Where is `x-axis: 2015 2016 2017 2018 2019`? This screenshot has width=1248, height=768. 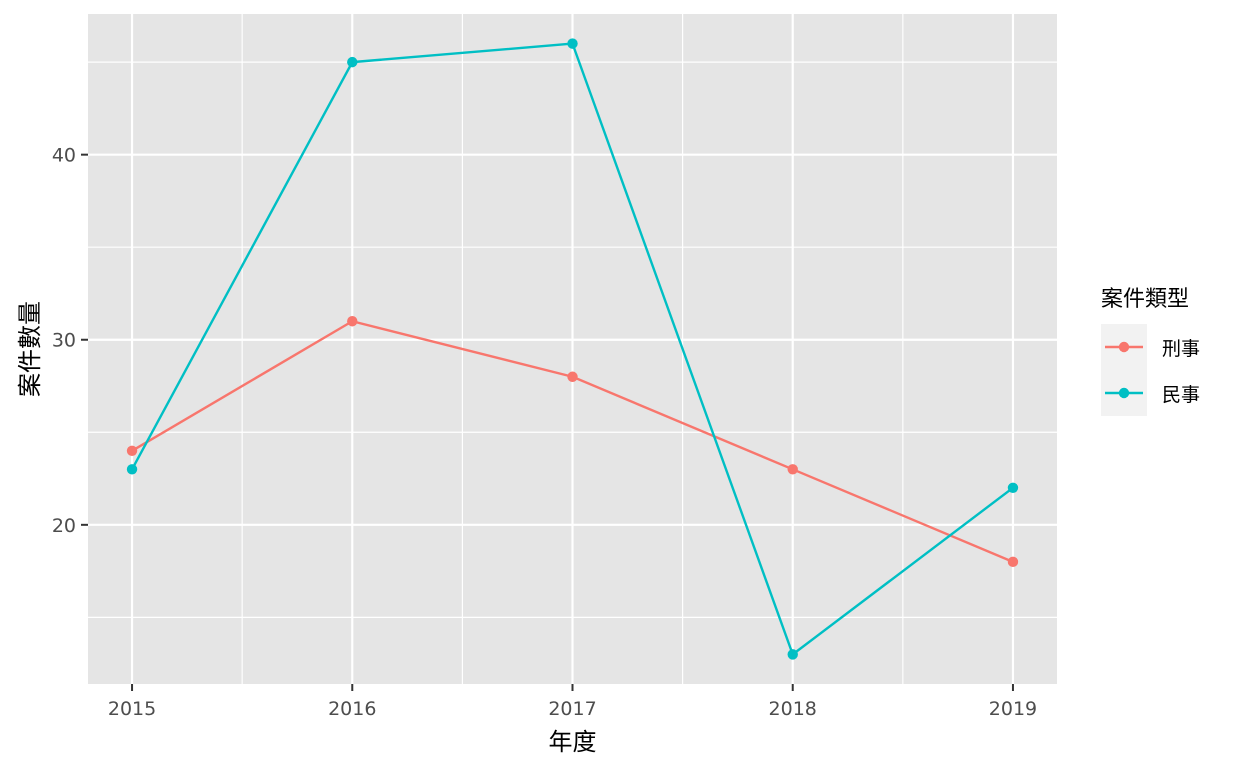 x-axis: 2015 2016 2017 2018 2019 is located at coordinates (572, 702).